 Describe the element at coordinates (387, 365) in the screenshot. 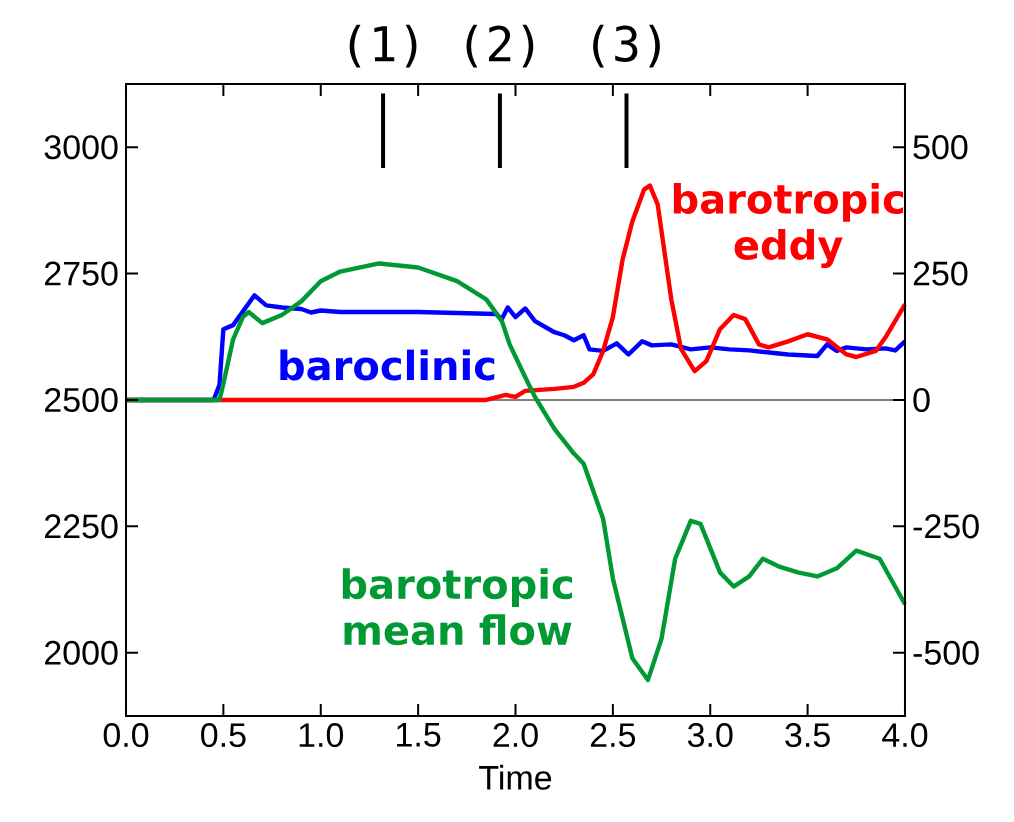

I see `series-label: baroclinic` at that location.